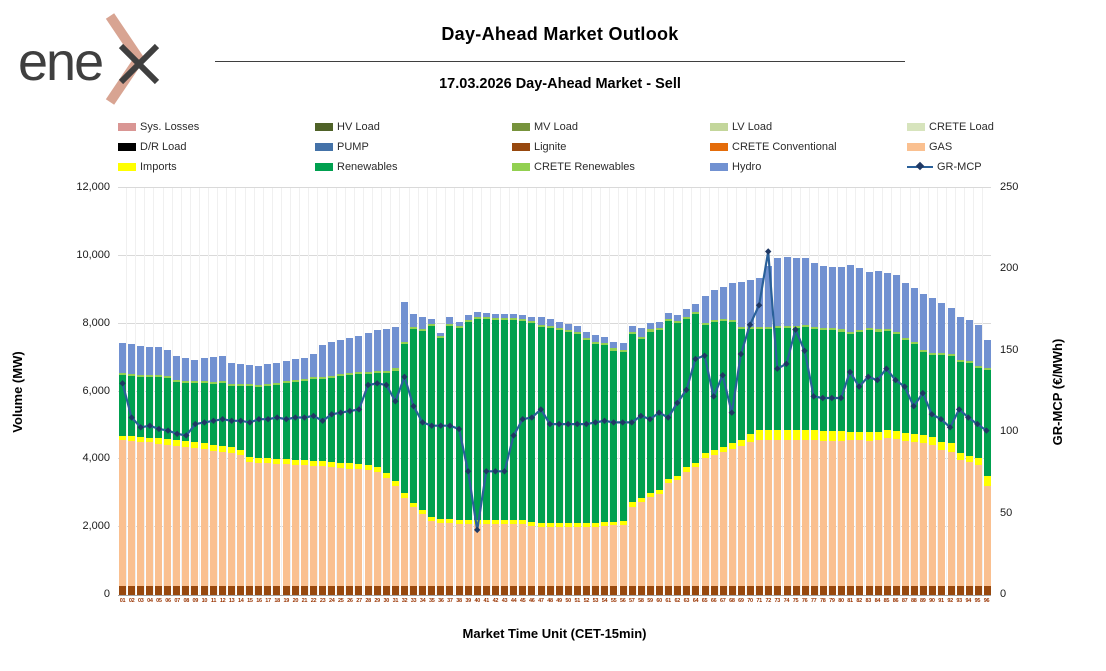 Image resolution: width=1106 pixels, height=671 pixels. I want to click on x-axis-label: 40, so click(477, 601).